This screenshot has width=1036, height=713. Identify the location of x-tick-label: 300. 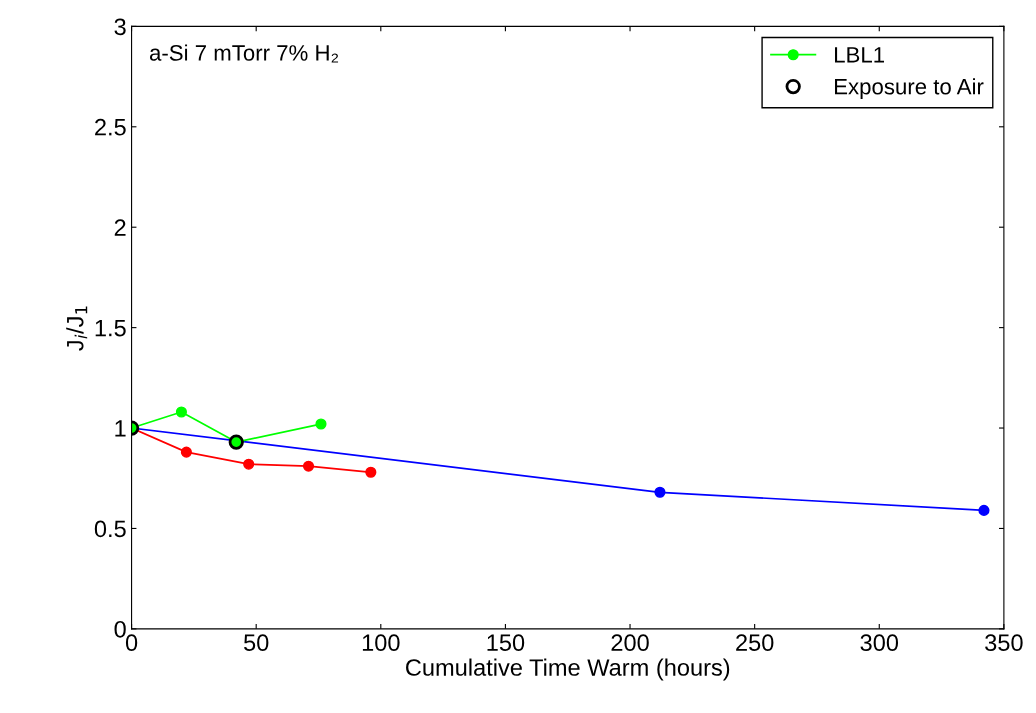
(879, 643).